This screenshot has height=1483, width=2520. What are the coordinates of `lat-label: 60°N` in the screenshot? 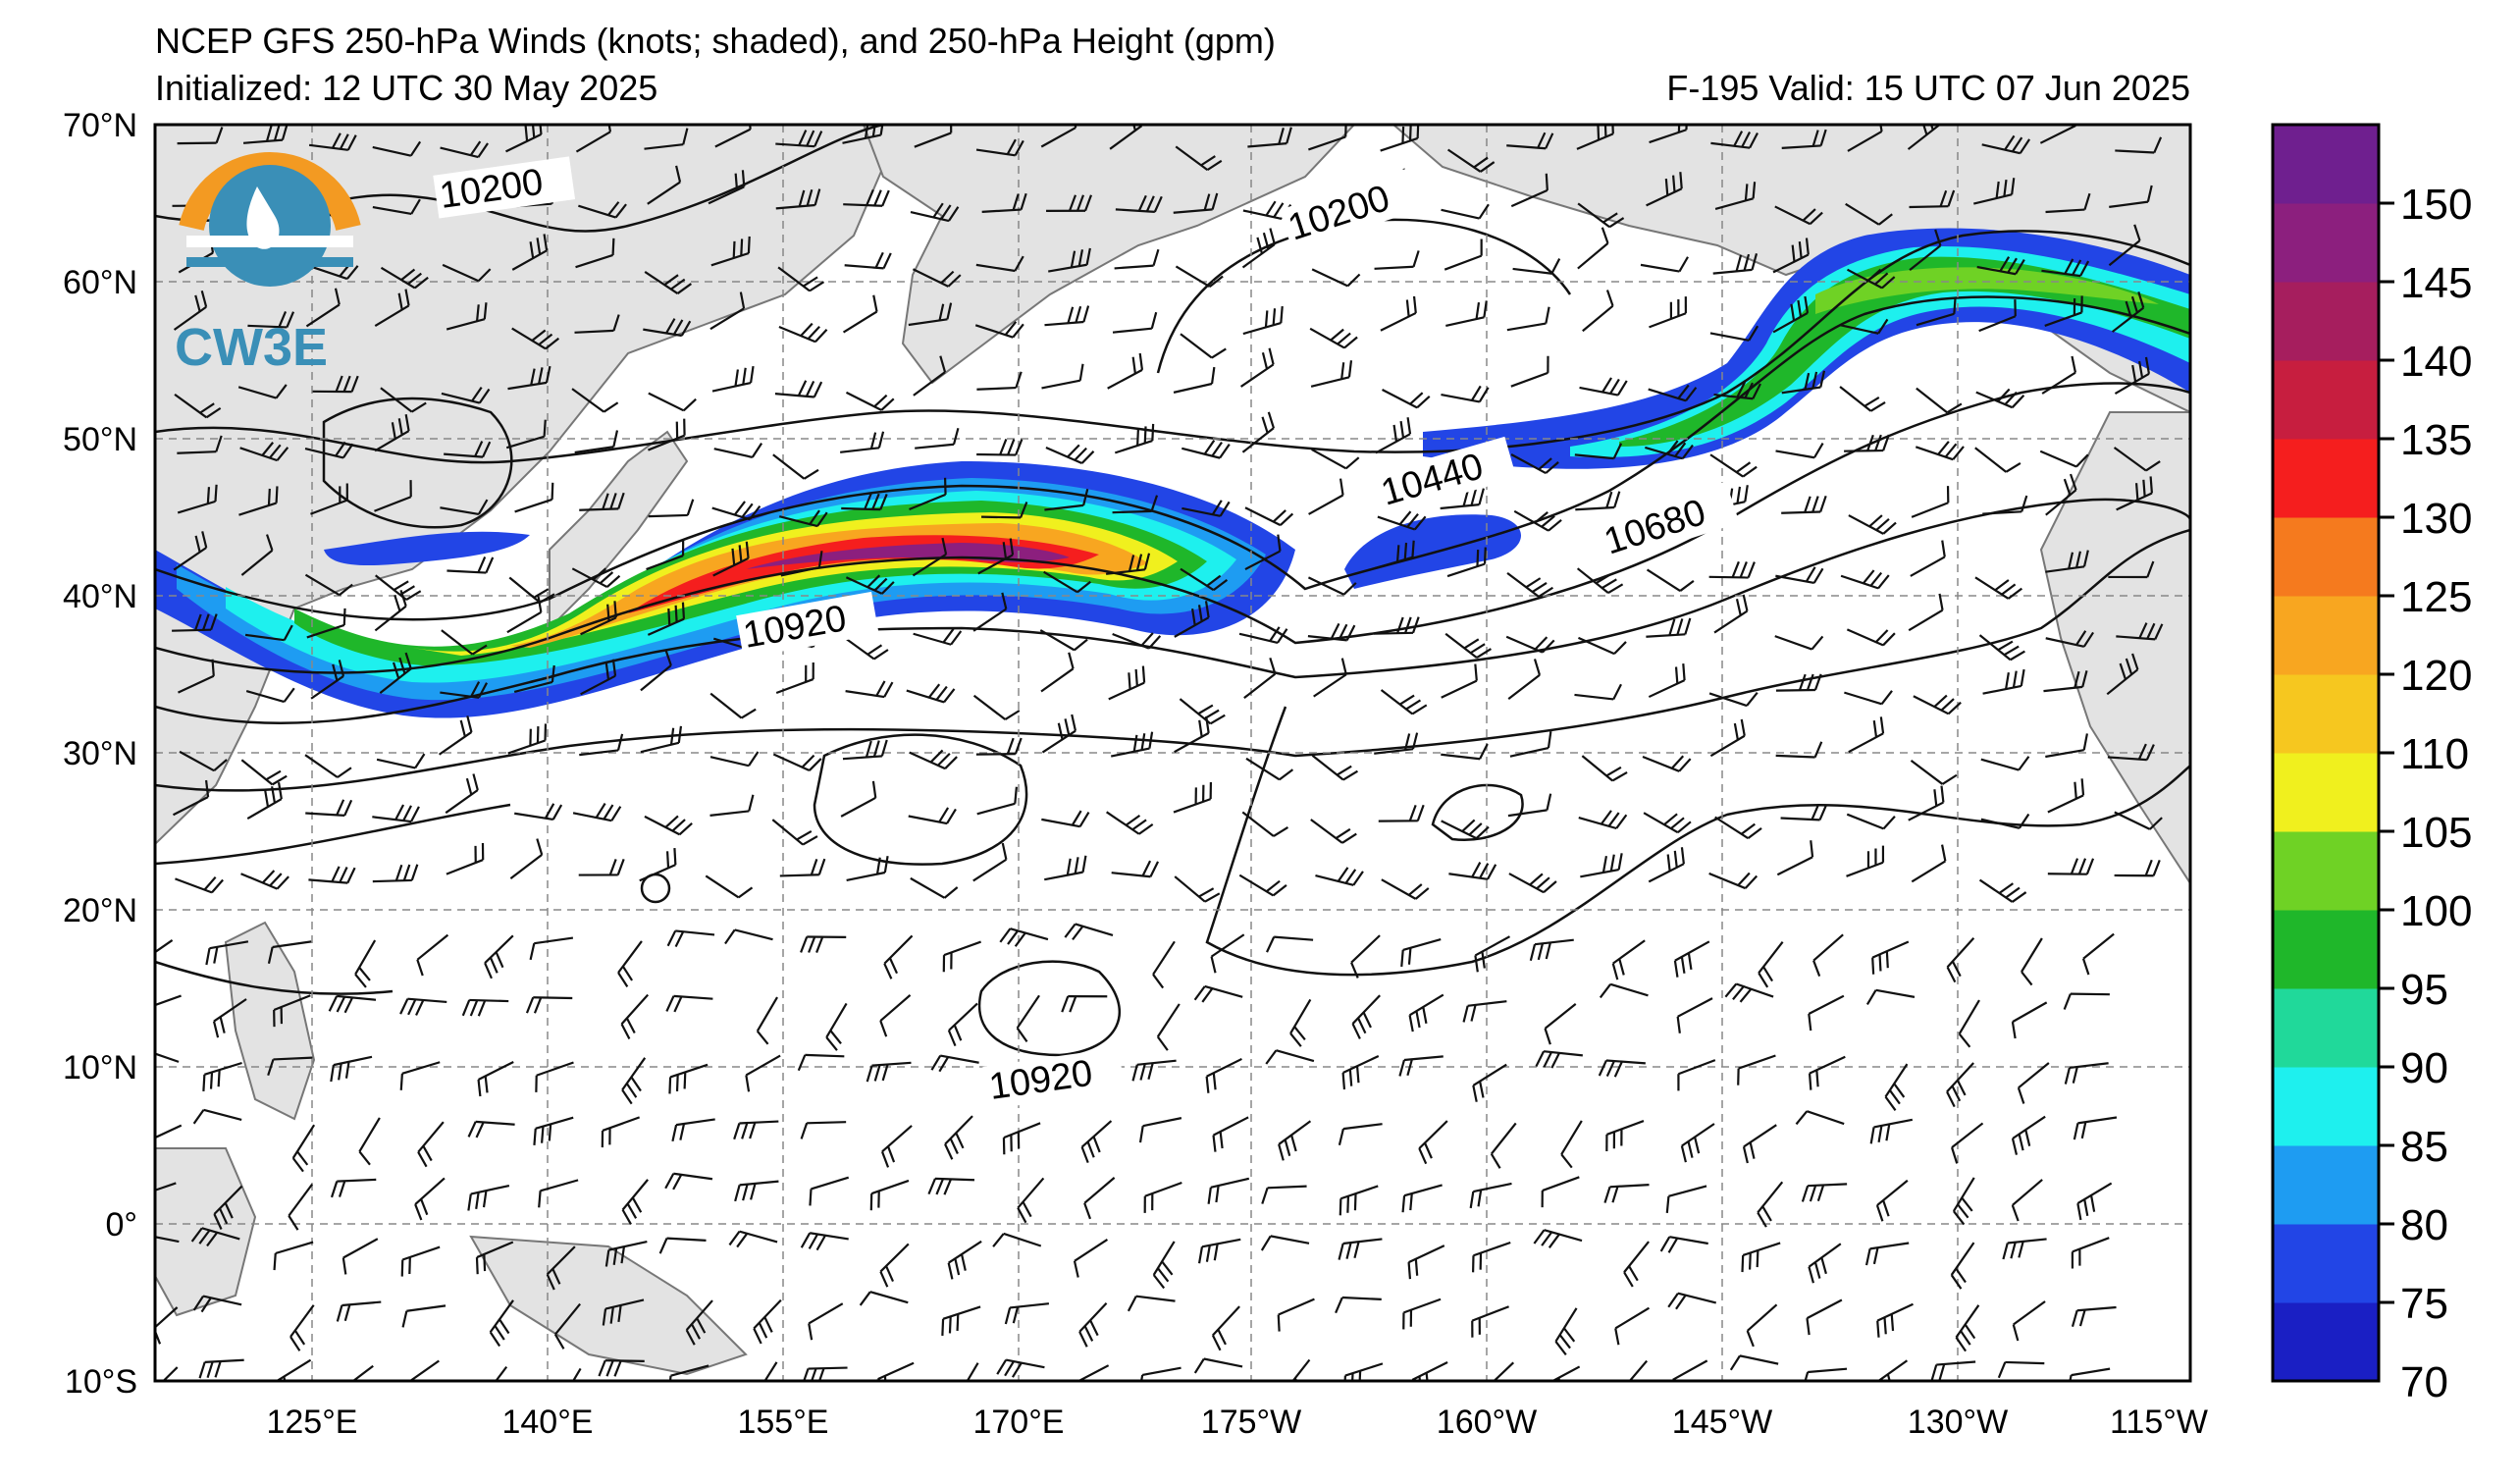 It's located at (100, 283).